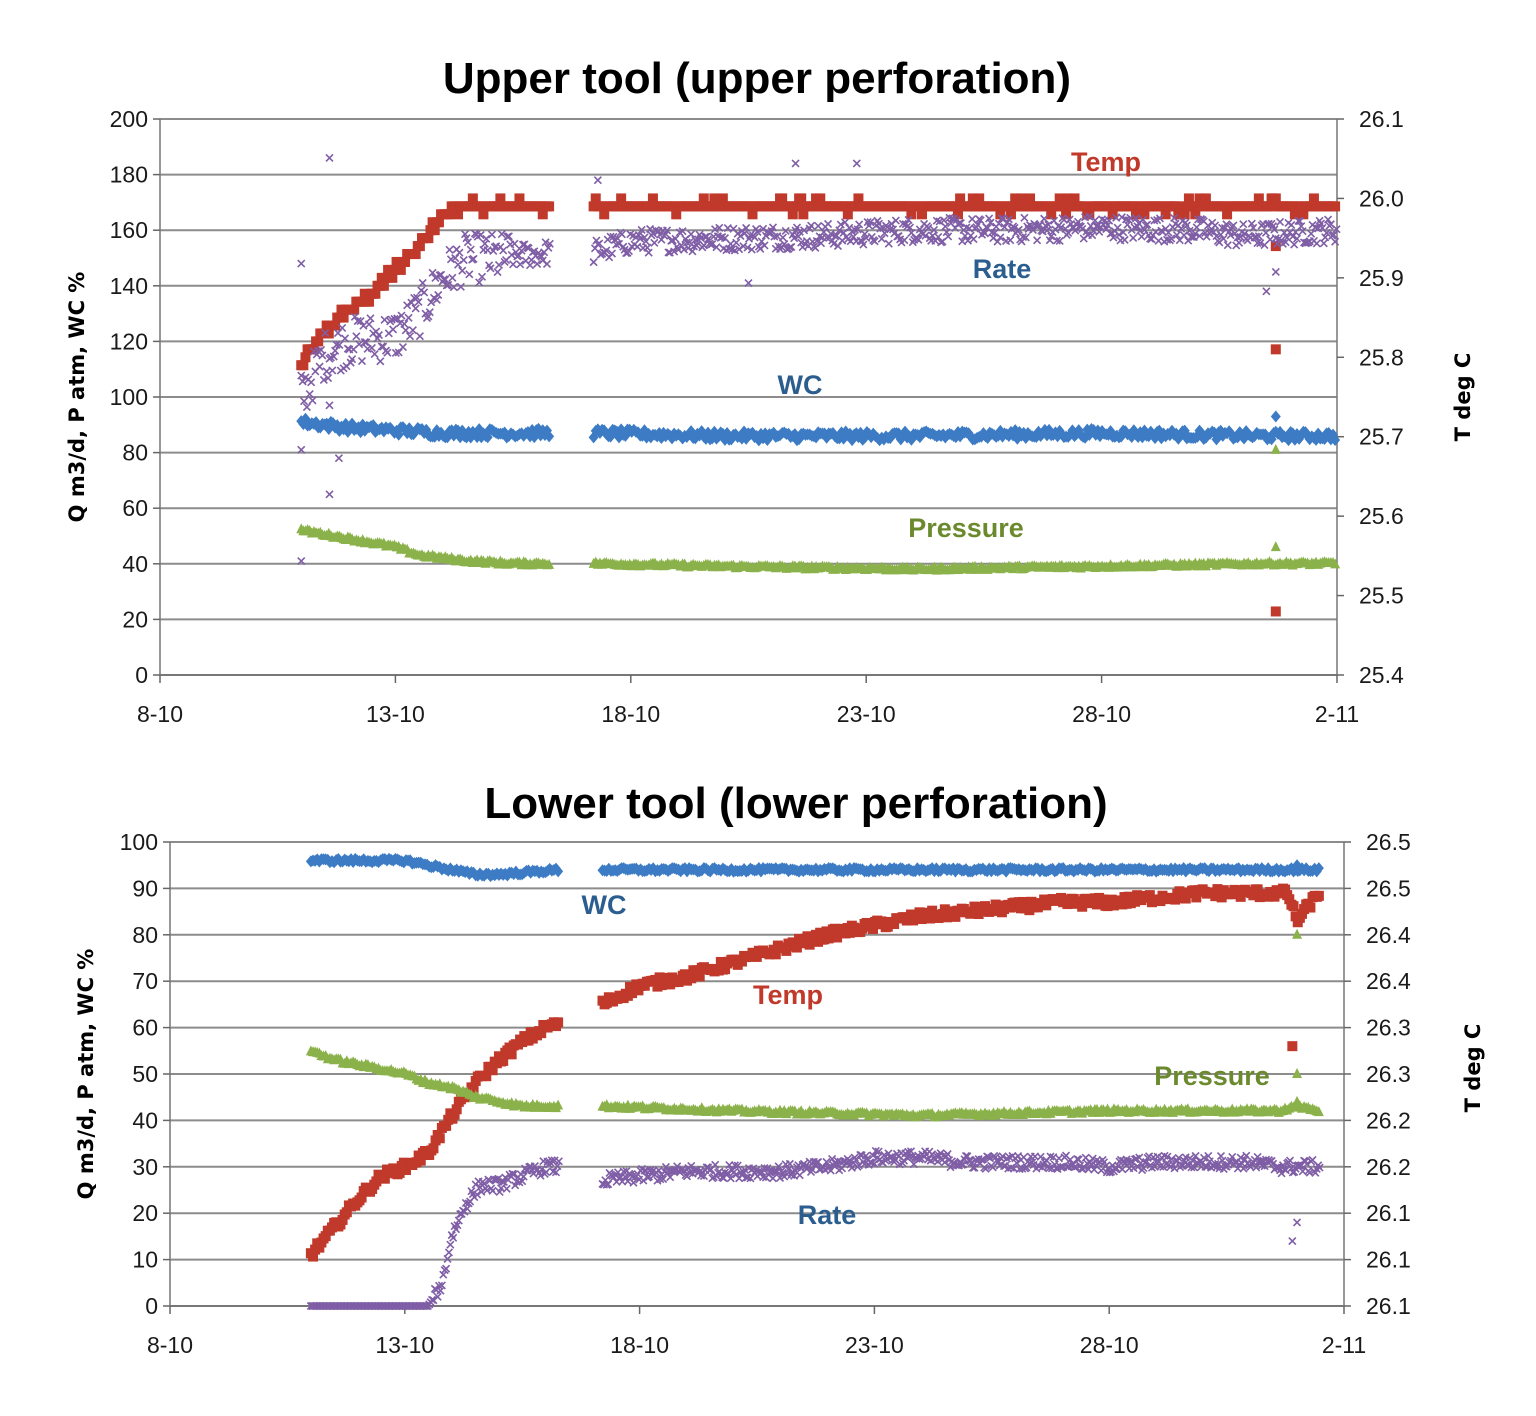 The width and height of the screenshot is (1536, 1416). Describe the element at coordinates (135, 619) in the screenshot. I see `y-tick-label: 20` at that location.